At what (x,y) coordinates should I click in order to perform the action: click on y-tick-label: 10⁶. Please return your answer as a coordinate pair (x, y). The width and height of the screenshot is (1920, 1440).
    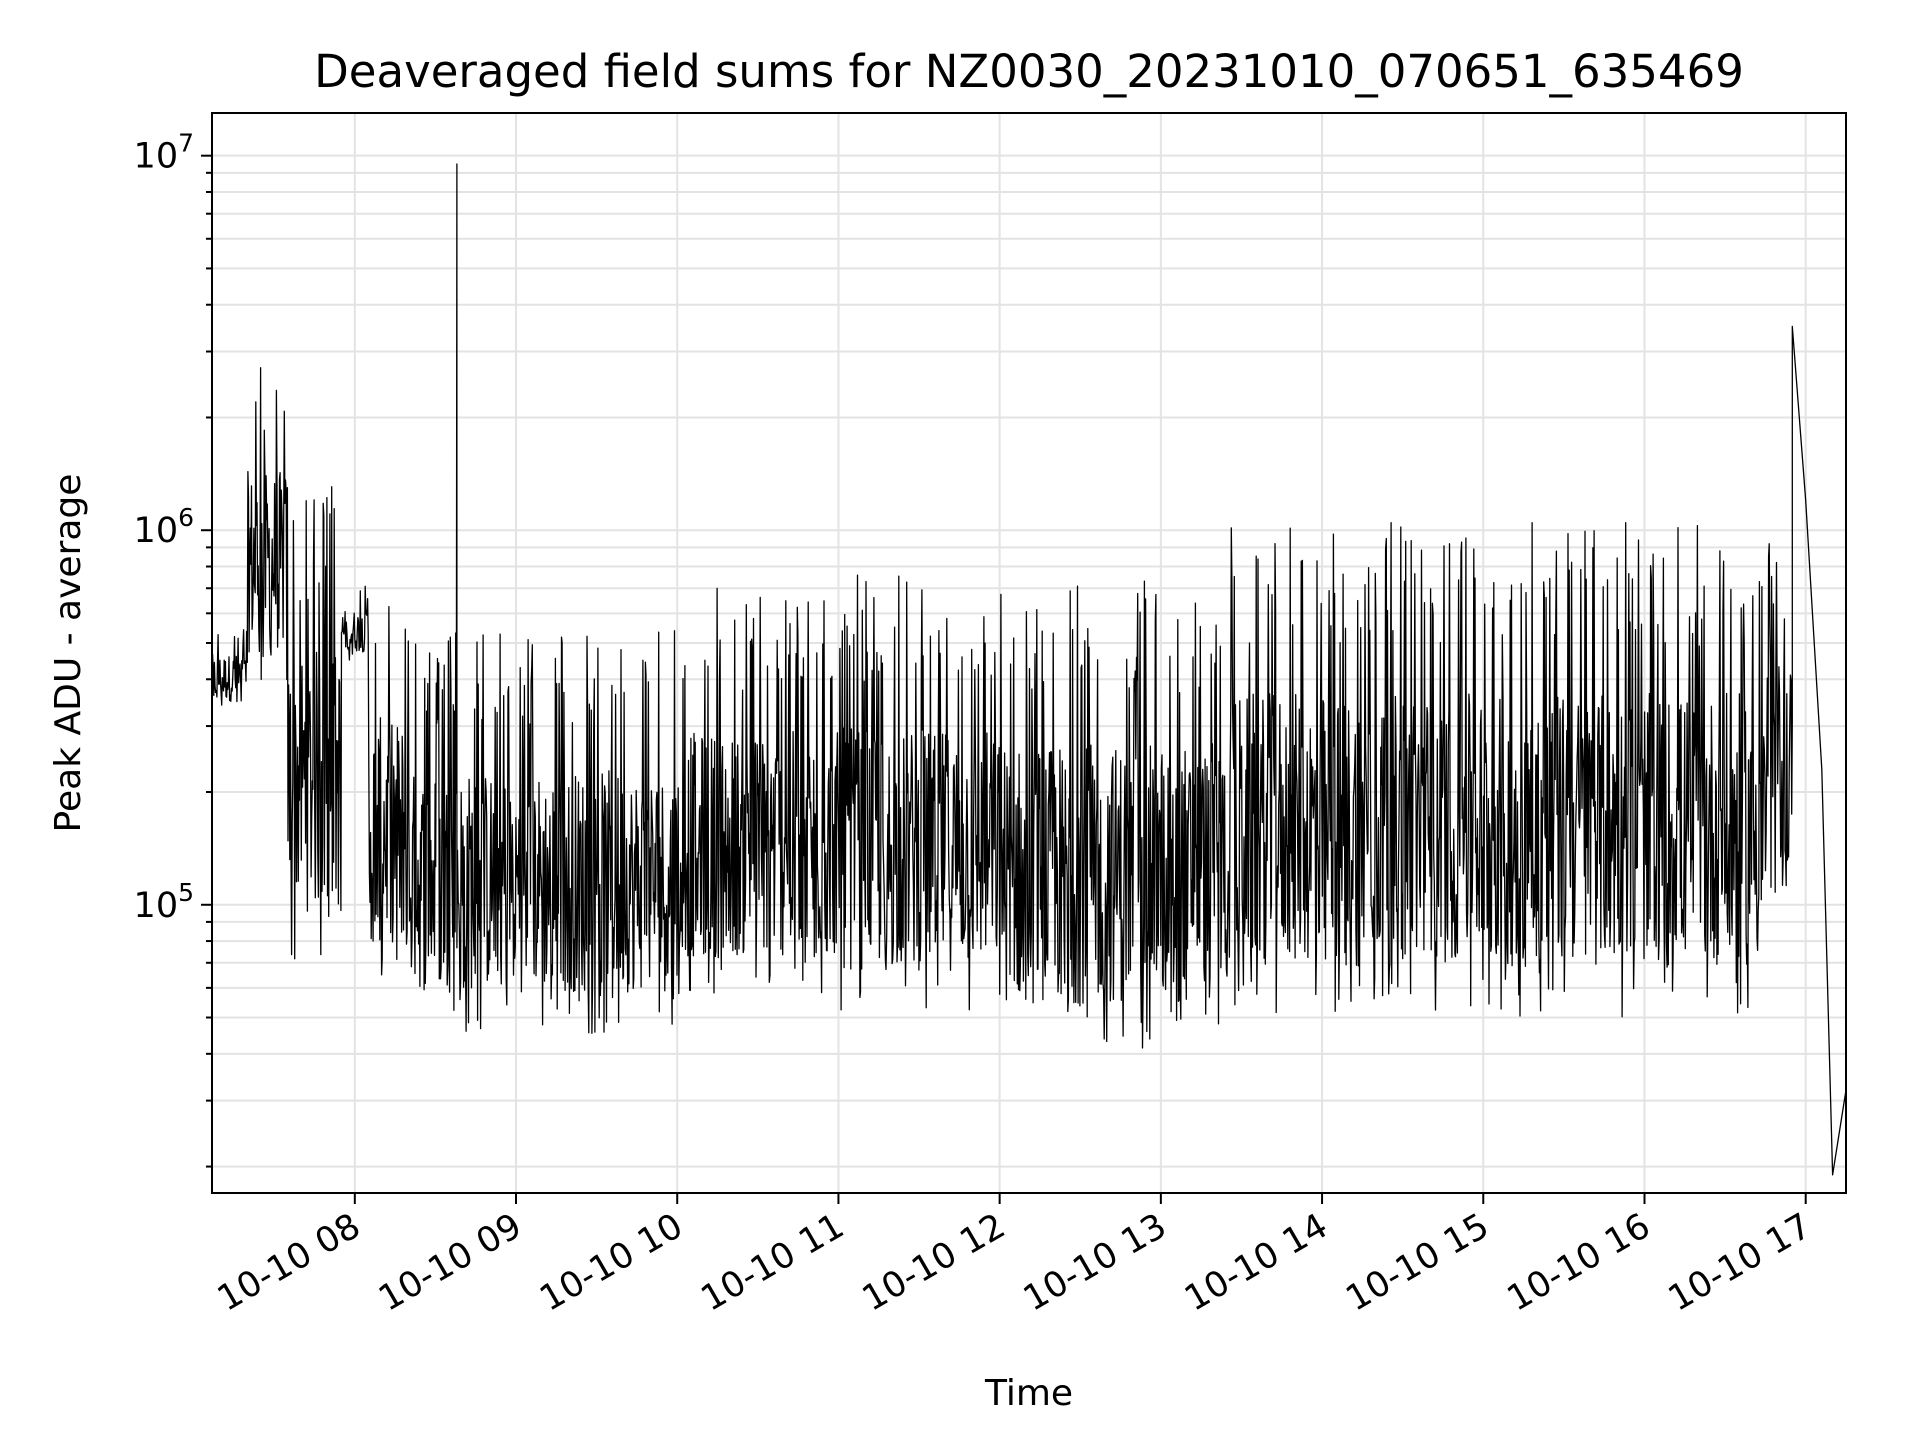
    Looking at the image, I should click on (164, 527).